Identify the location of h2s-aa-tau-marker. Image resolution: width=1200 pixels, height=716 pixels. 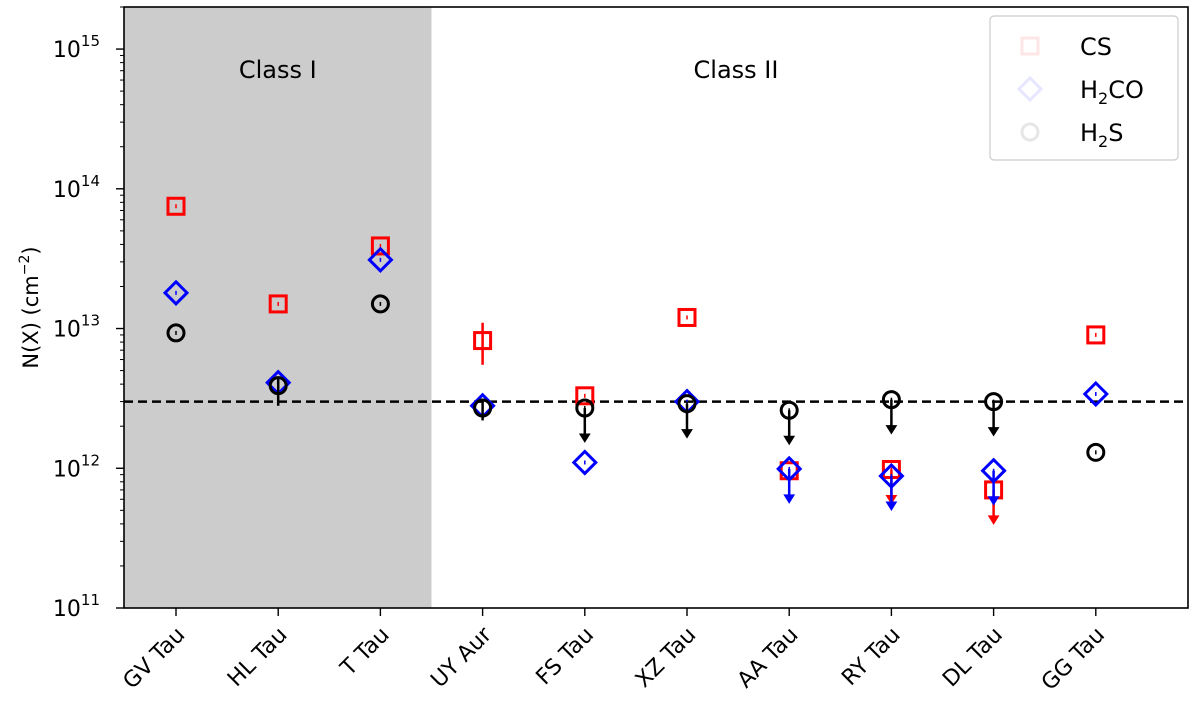
(789, 410).